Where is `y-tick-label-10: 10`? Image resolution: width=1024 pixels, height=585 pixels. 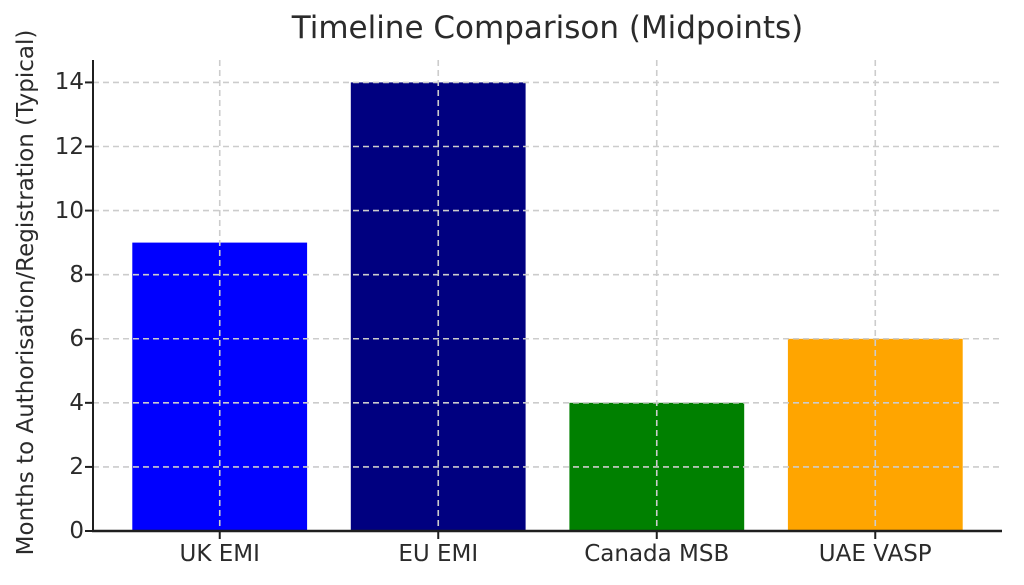
y-tick-label-10: 10 is located at coordinates (69, 210).